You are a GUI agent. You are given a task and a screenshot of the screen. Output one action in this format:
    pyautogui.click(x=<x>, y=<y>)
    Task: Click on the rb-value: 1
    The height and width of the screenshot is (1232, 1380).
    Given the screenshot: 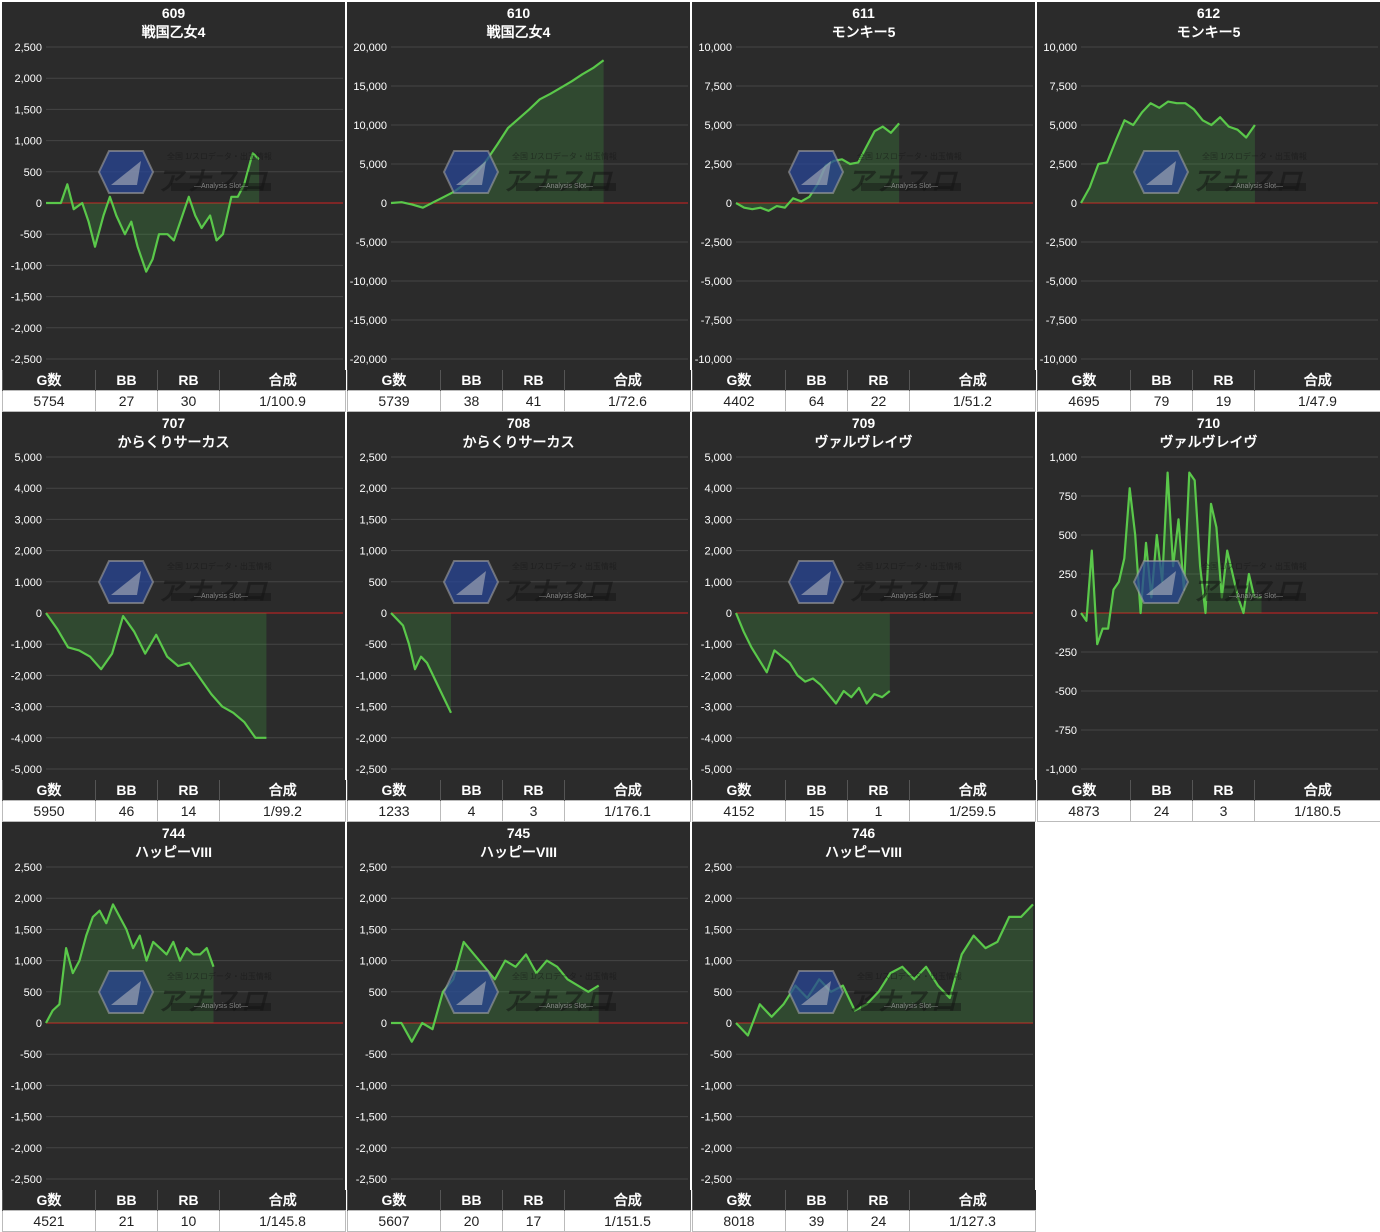 What is the action you would take?
    pyautogui.click(x=879, y=811)
    